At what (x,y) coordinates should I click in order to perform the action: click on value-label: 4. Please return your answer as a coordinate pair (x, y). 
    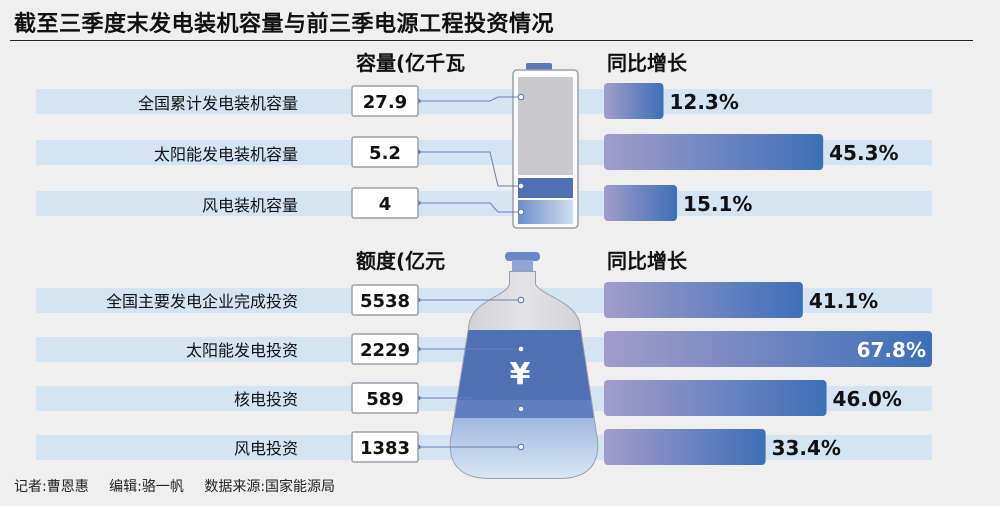
    Looking at the image, I should click on (385, 204).